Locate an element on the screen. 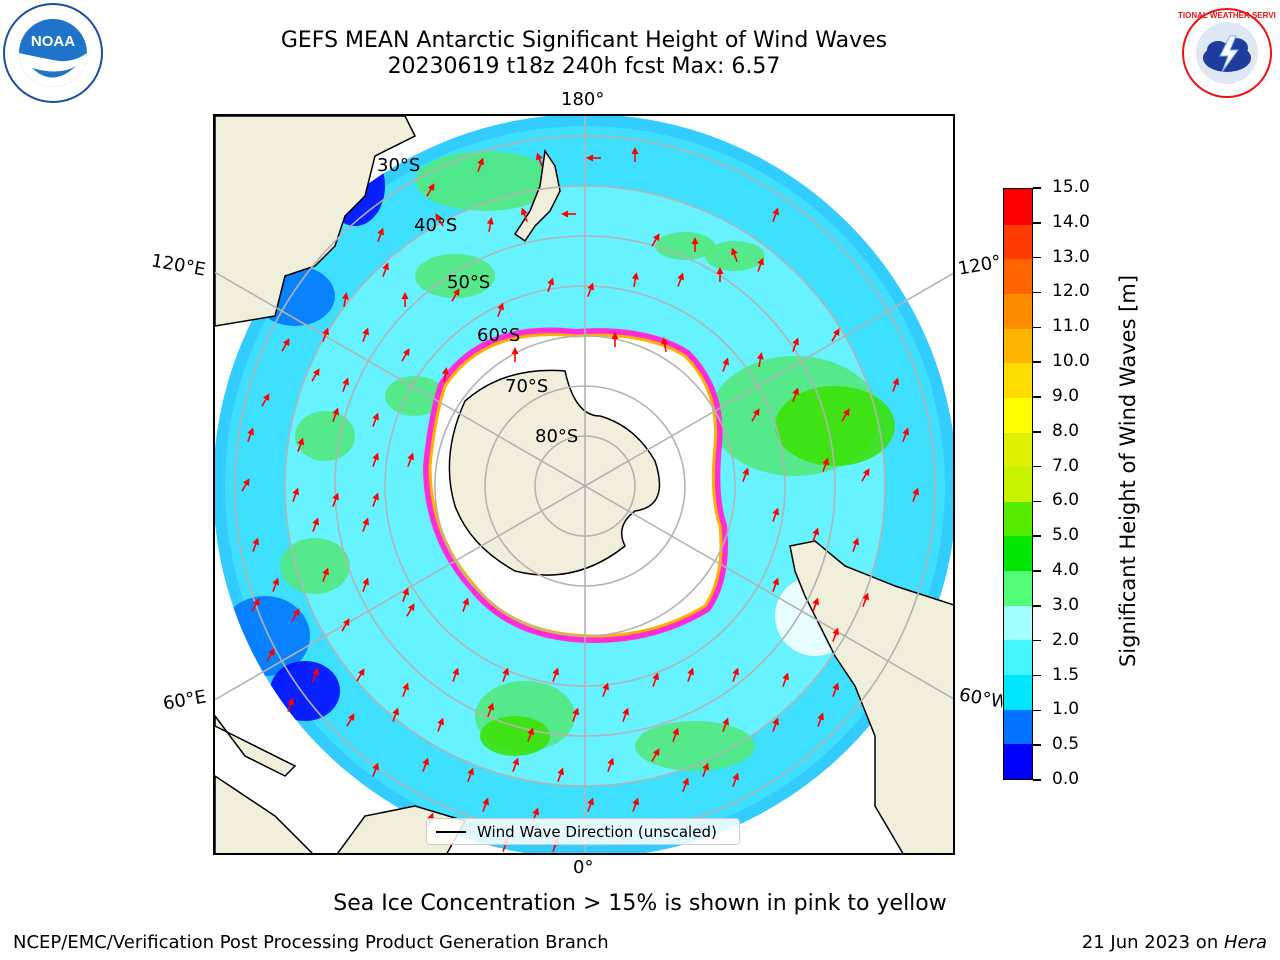 The height and width of the screenshot is (960, 1280). lon-label-60e: 60°E is located at coordinates (184, 700).